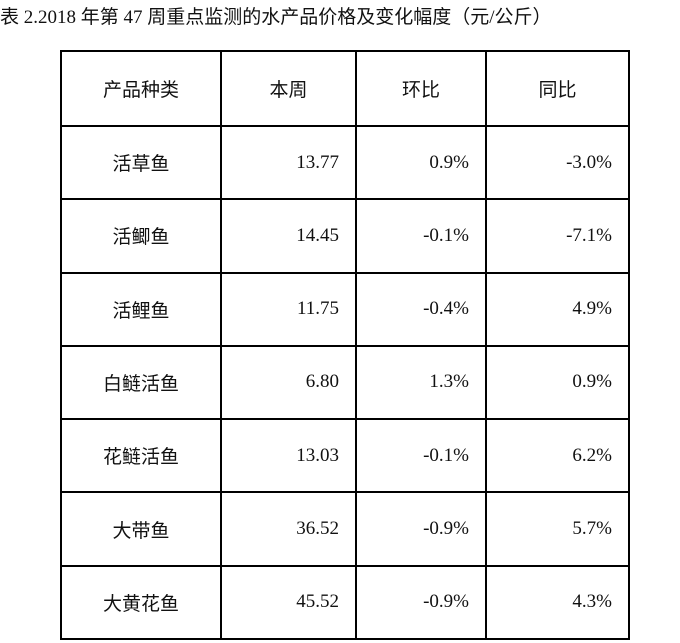  I want to click on header-cell: 同比, so click(557, 88).